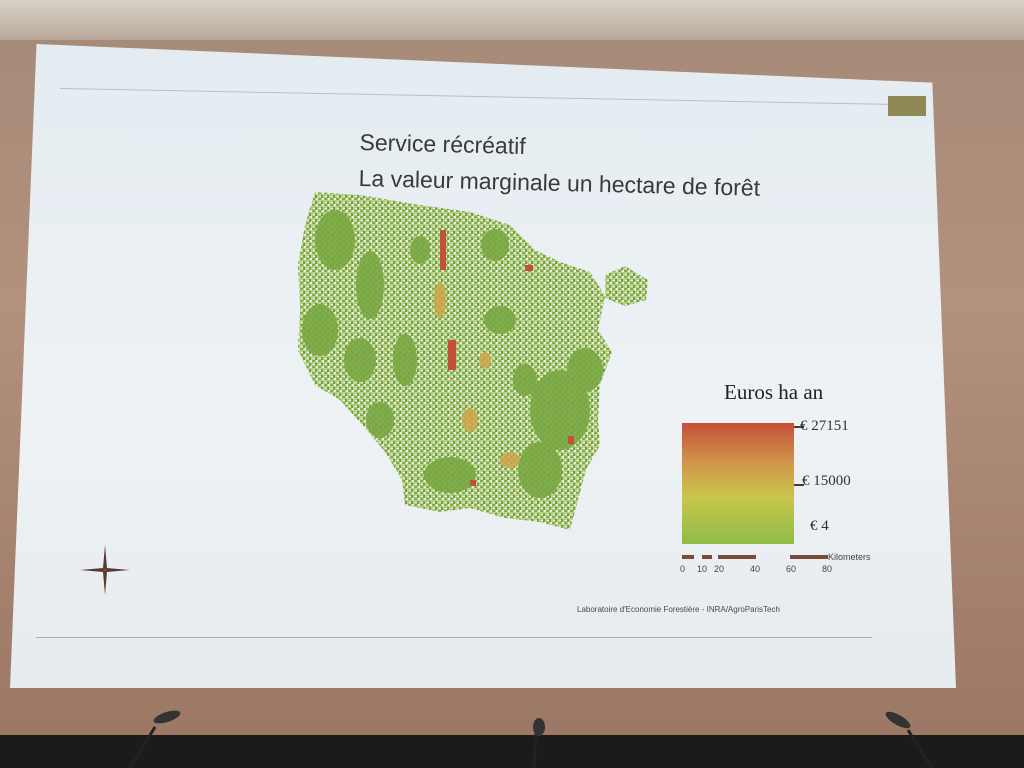 This screenshot has width=1024, height=768. What do you see at coordinates (799, 427) in the screenshot?
I see `legend-tick-max` at bounding box center [799, 427].